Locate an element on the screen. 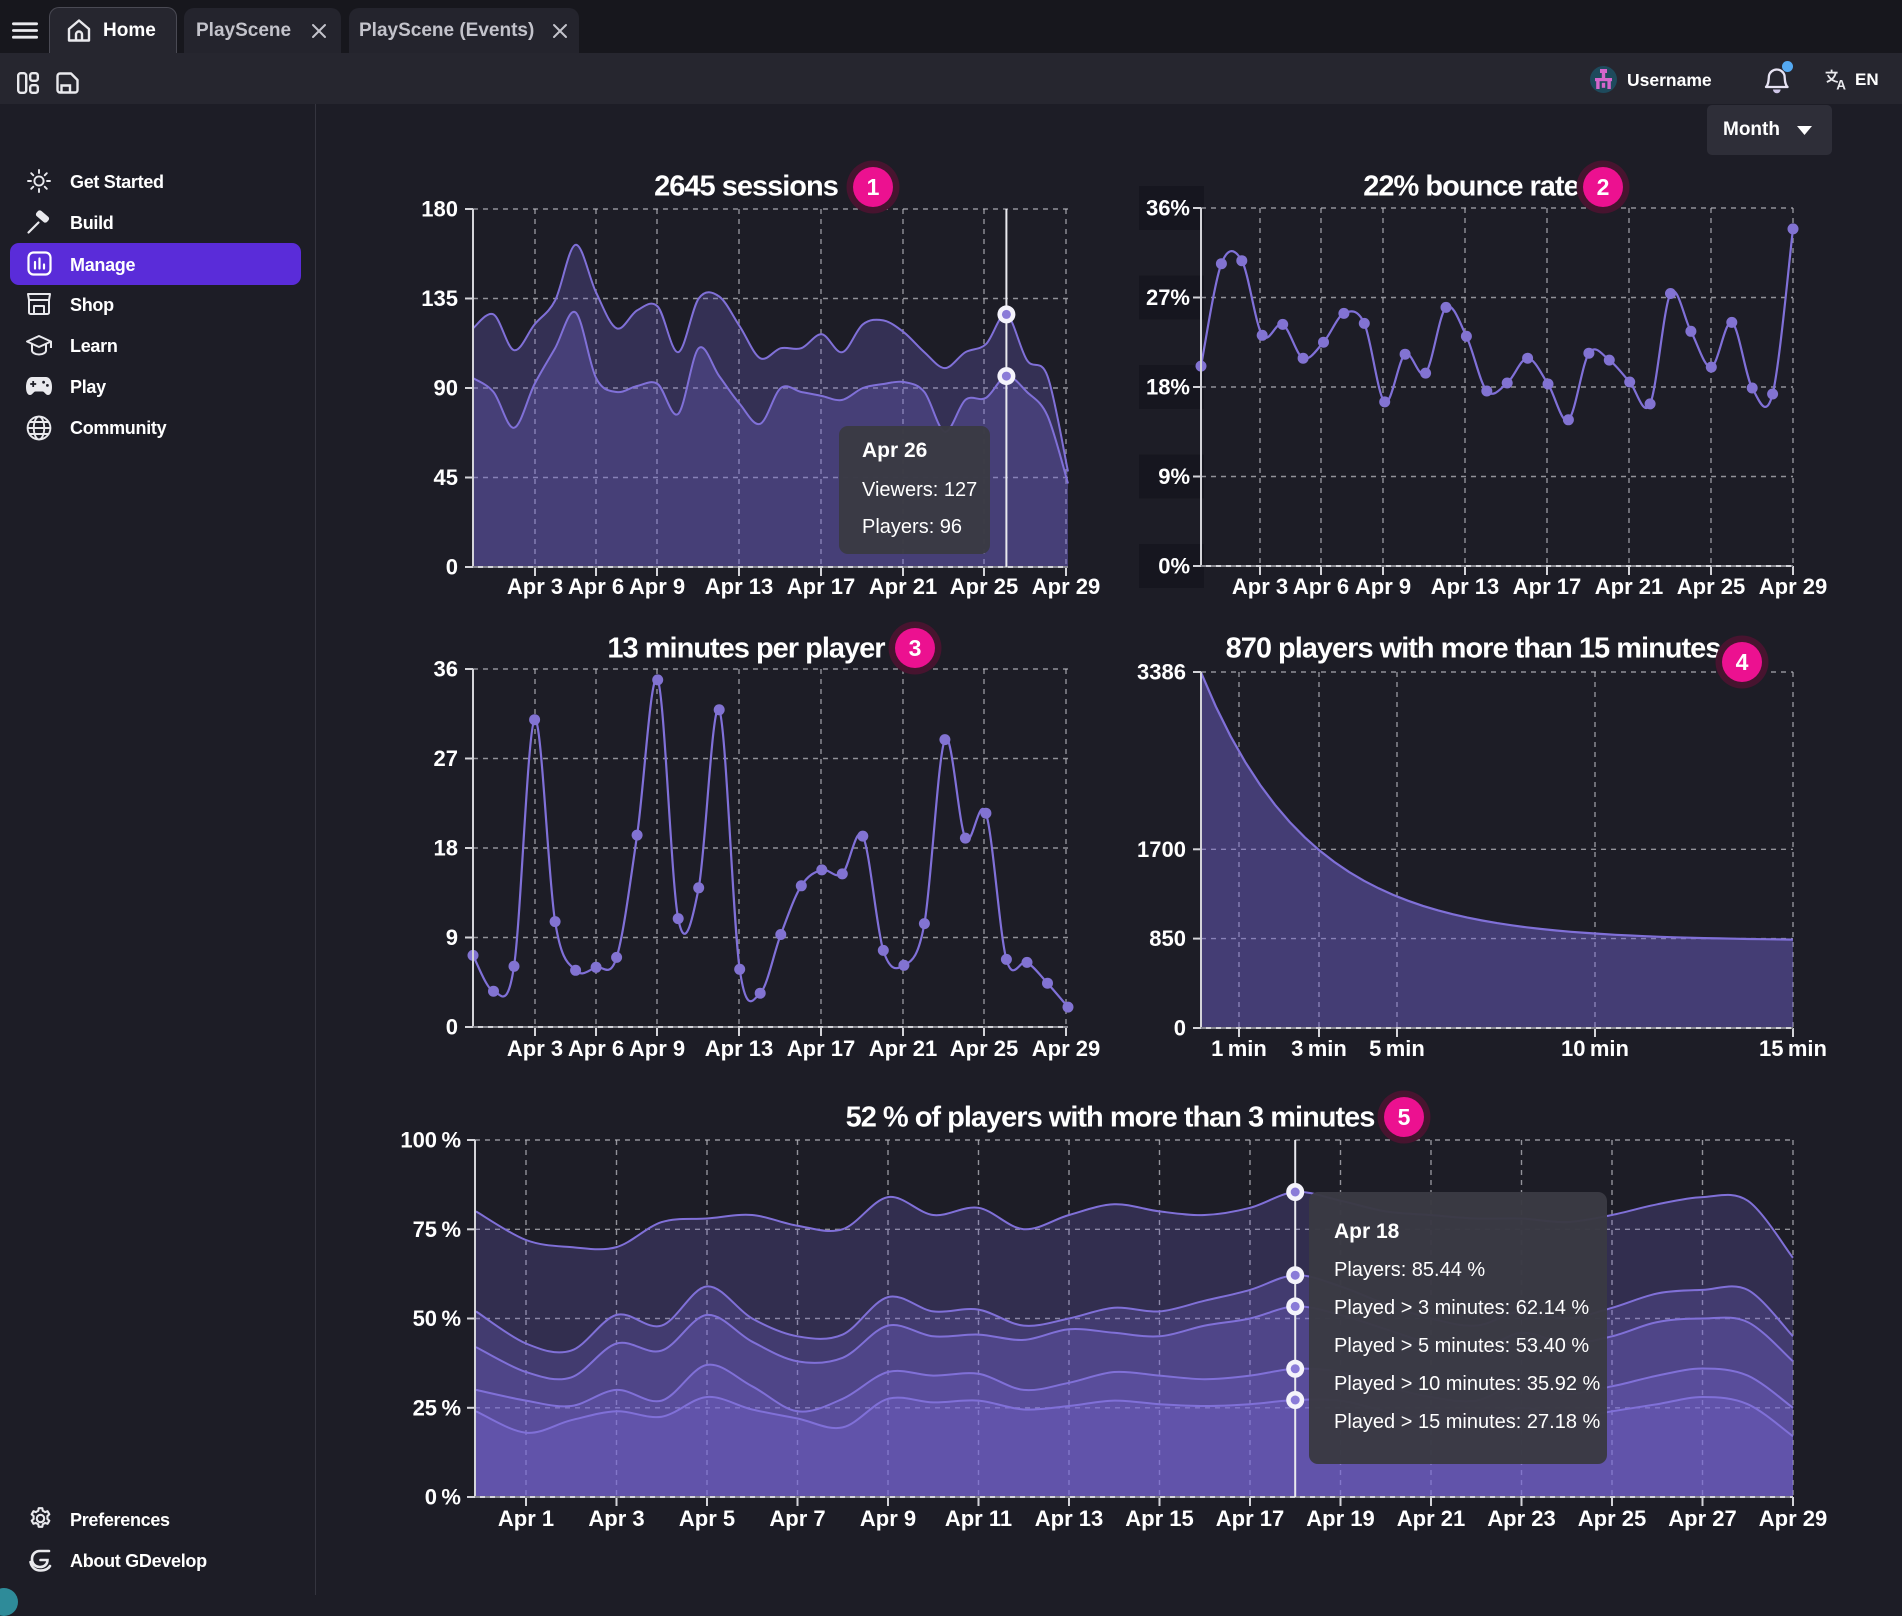 The image size is (1902, 1616). svg-text: Played > 5 minutes: 53.40 % is located at coordinates (1461, 1346).